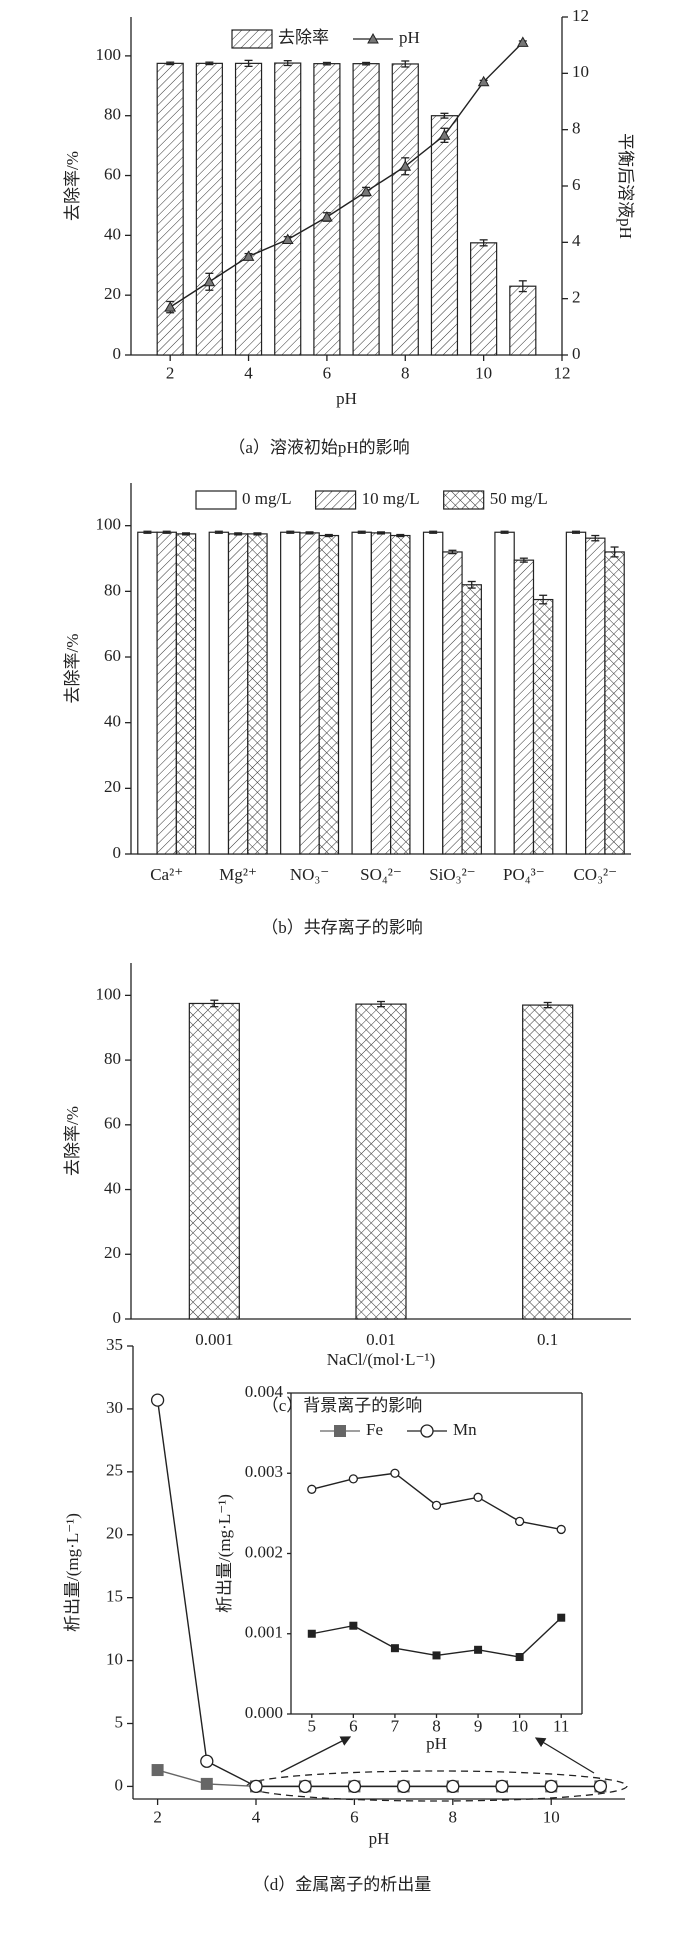 This screenshot has width=700, height=1934. Describe the element at coordinates (381, 1339) in the screenshot. I see `x-tick-label: 0.01` at that location.